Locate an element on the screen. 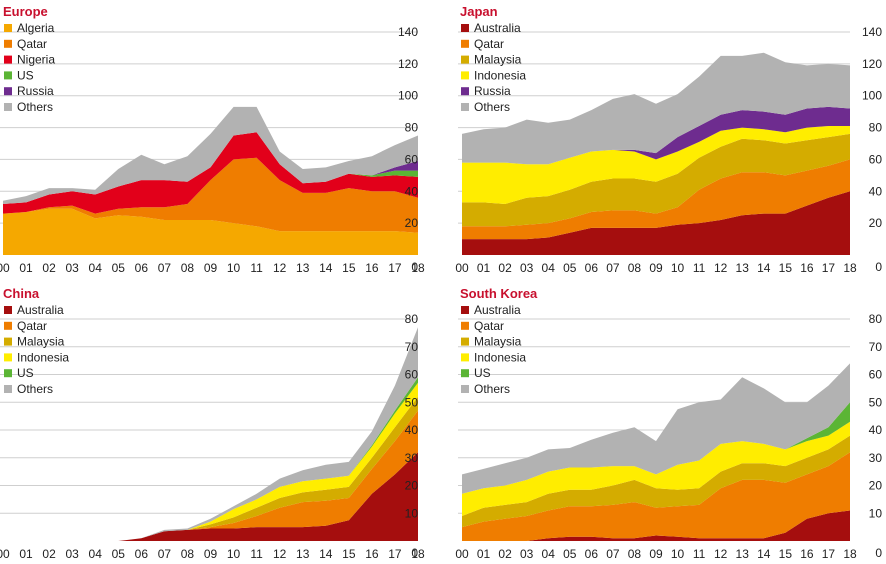  legend-label-malaysia: Malaysia is located at coordinates (498, 342).